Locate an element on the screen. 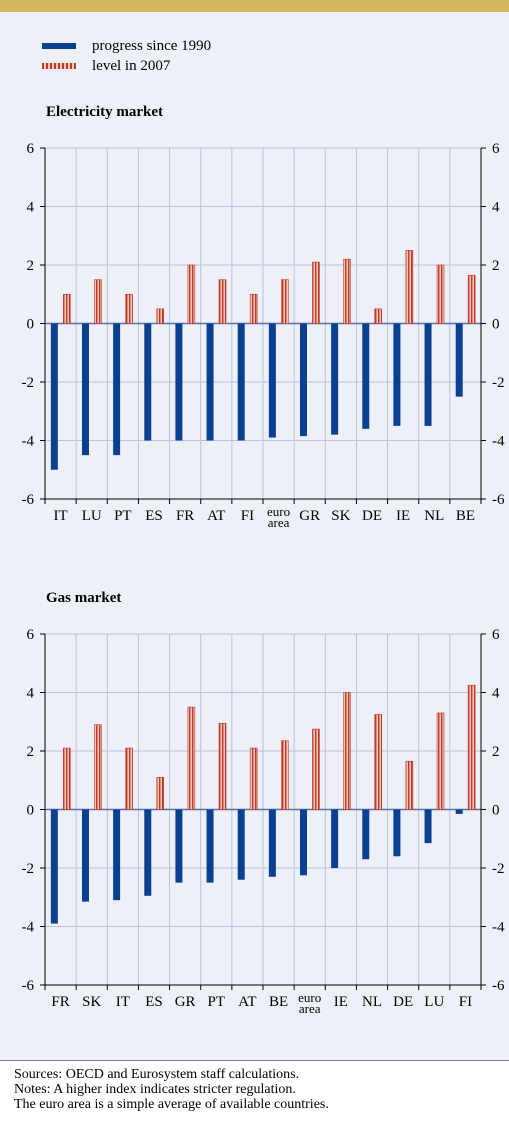  bar-level-gr is located at coordinates (191, 758).